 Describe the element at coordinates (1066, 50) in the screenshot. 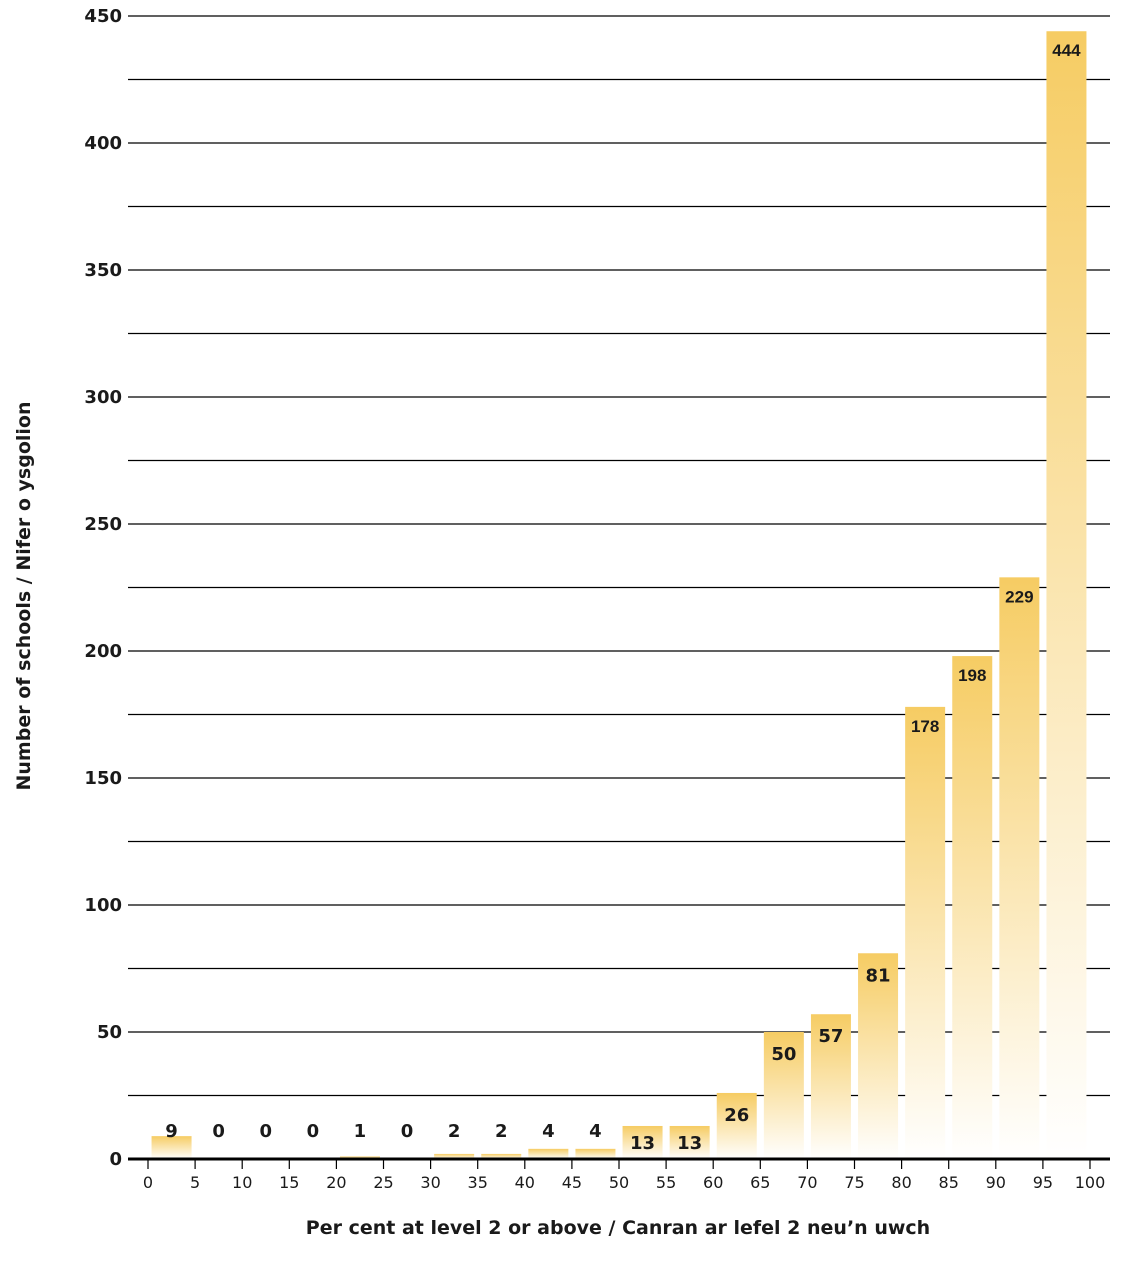

I see `bar-value-label: 444` at that location.